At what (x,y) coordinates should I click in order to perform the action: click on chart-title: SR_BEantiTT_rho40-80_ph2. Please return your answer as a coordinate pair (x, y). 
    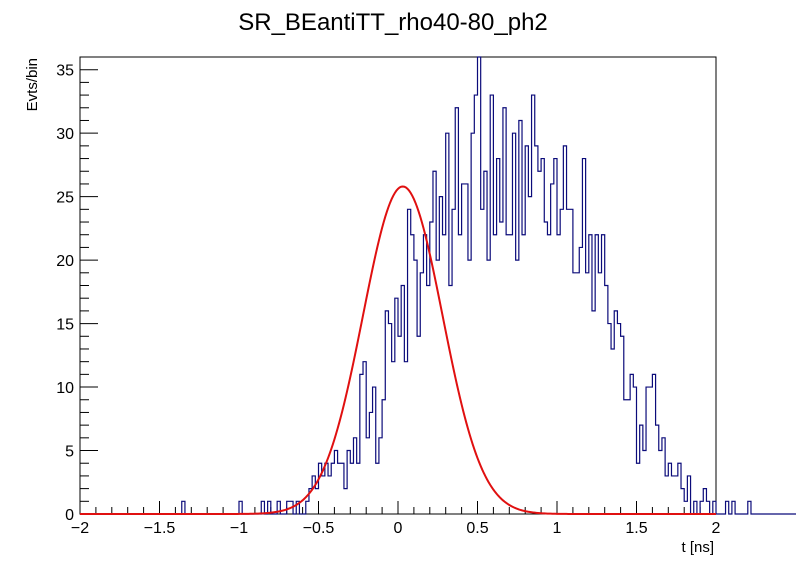
    Looking at the image, I should click on (393, 22).